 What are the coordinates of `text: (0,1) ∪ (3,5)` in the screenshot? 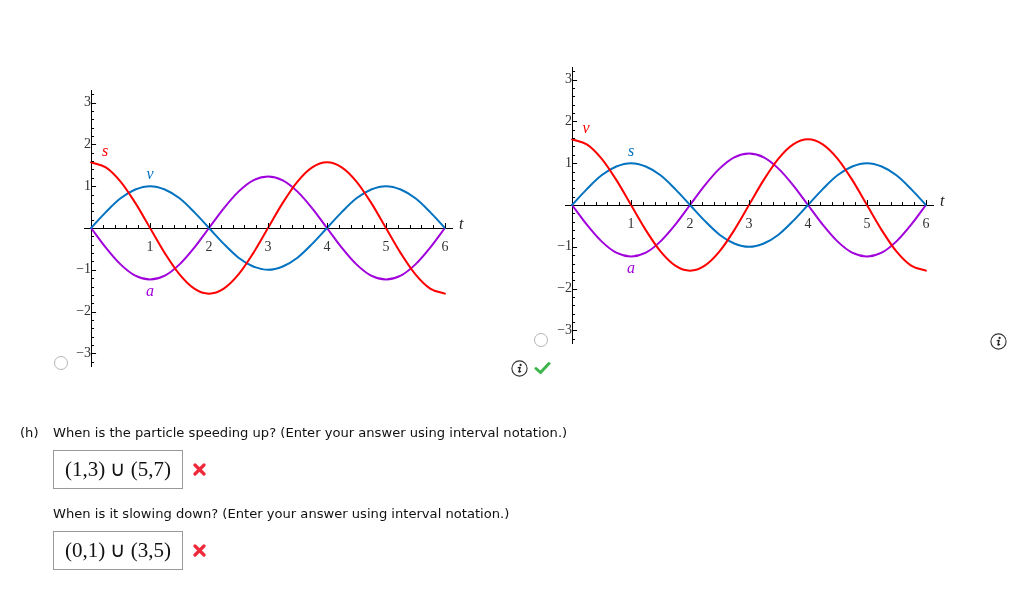 It's located at (118, 550).